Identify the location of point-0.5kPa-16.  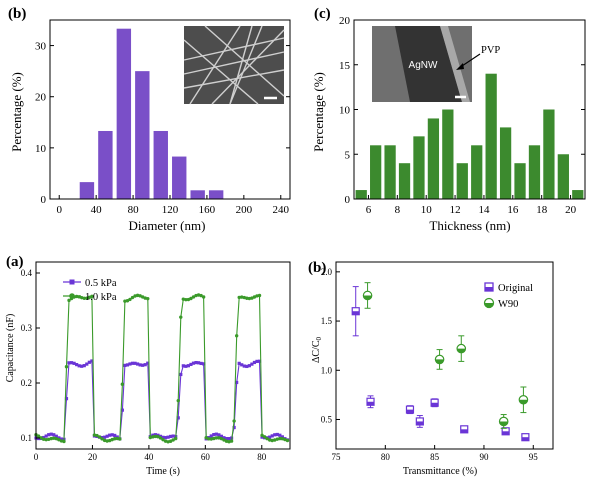
(77, 364).